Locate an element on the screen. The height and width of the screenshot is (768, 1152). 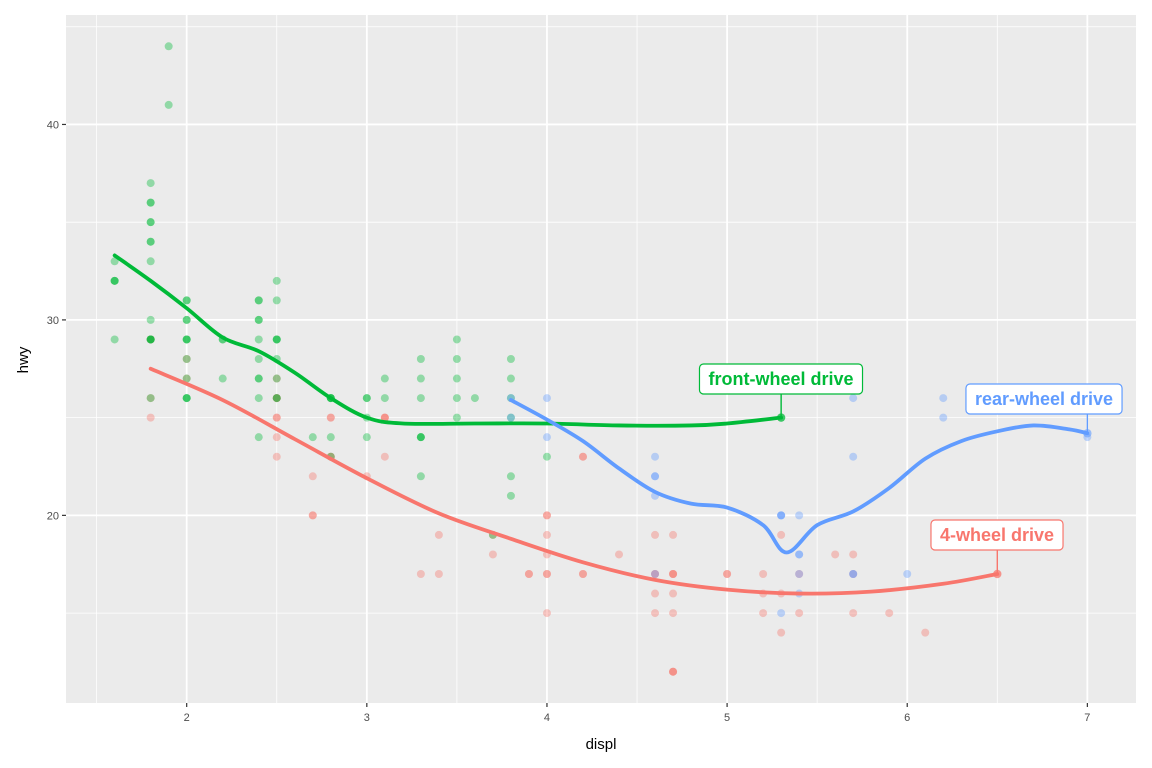
annotation-r: rear-wheel drive is located at coordinates (1044, 410).